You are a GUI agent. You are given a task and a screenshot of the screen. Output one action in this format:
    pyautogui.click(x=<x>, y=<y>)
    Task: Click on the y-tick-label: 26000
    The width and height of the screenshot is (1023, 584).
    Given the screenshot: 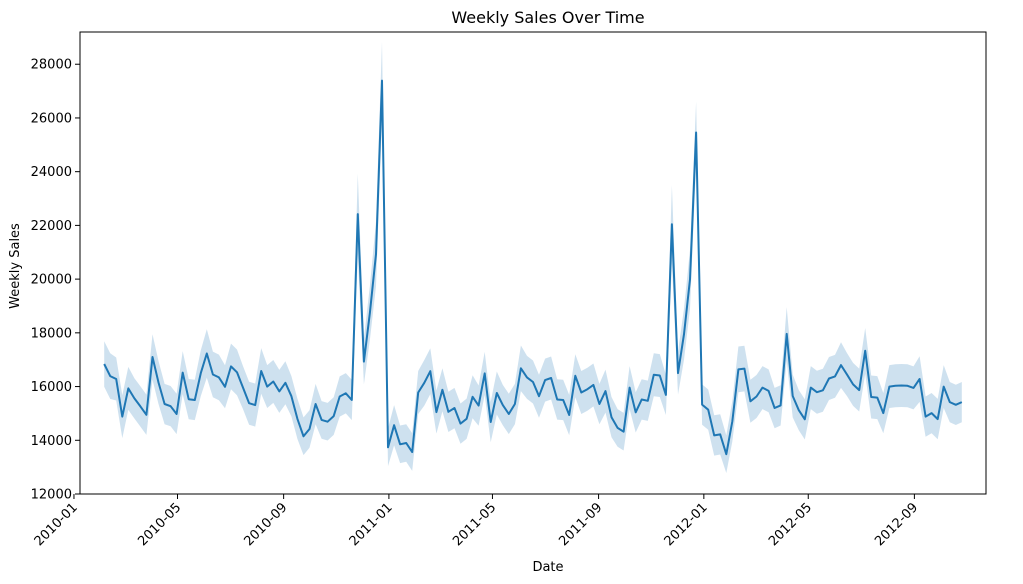 What is the action you would take?
    pyautogui.click(x=51, y=118)
    